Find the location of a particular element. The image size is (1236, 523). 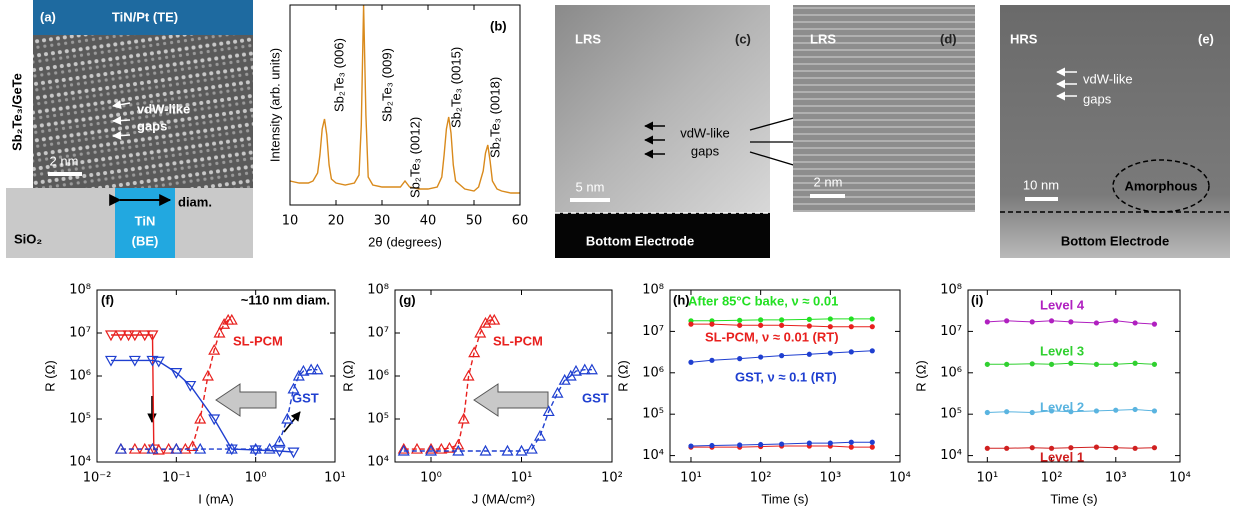

series-label: After 85°C bake, ν ≈ 0.01 is located at coordinates (763, 300).